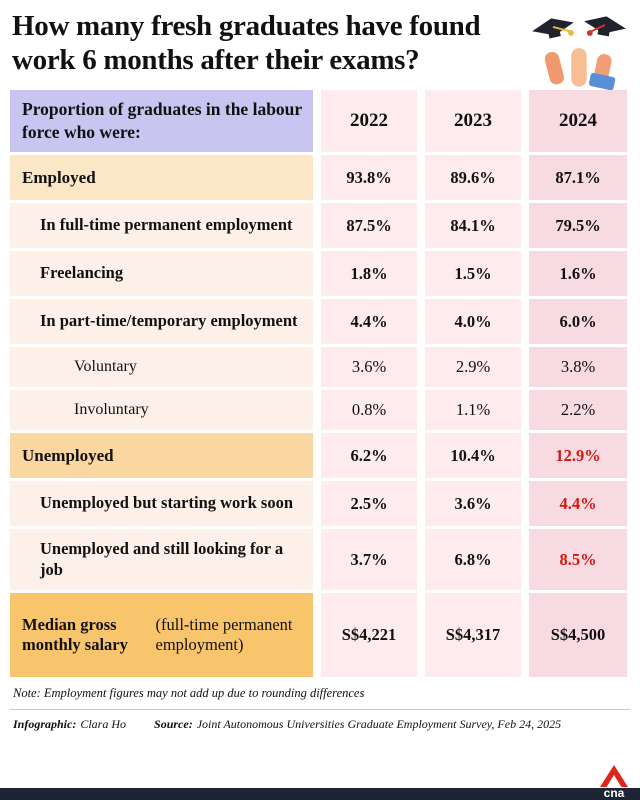  I want to click on year-header-2023: 2023, so click(473, 121).